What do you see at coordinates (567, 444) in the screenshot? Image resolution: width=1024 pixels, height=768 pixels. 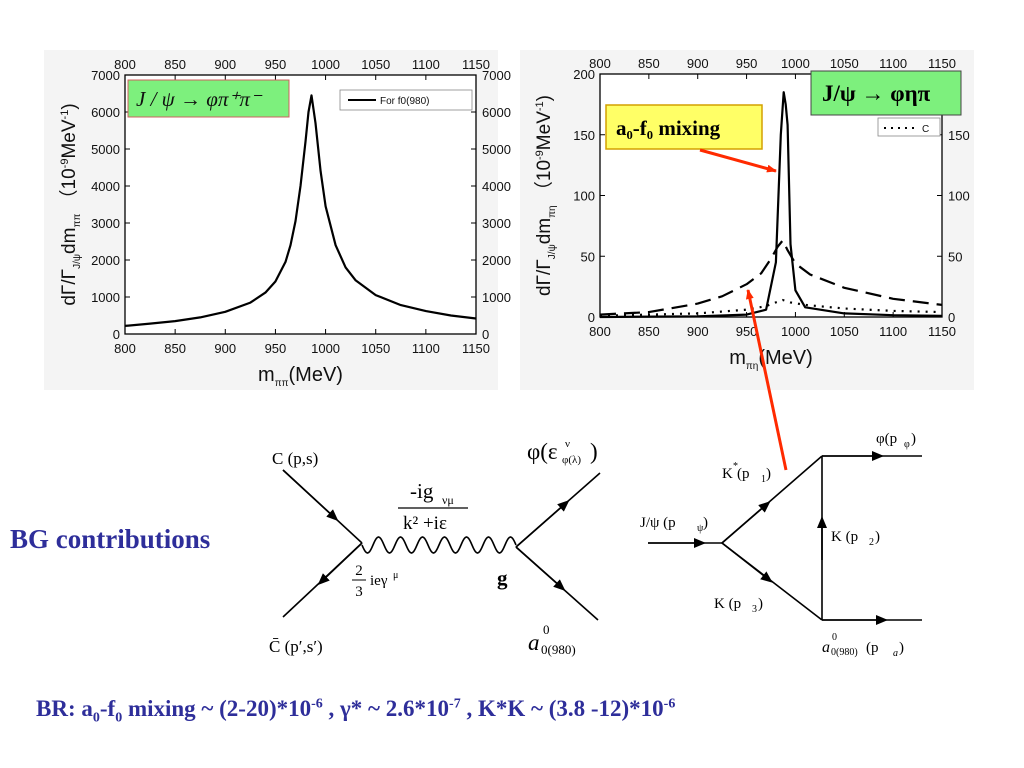 I see `phi-label-sup: ν` at bounding box center [567, 444].